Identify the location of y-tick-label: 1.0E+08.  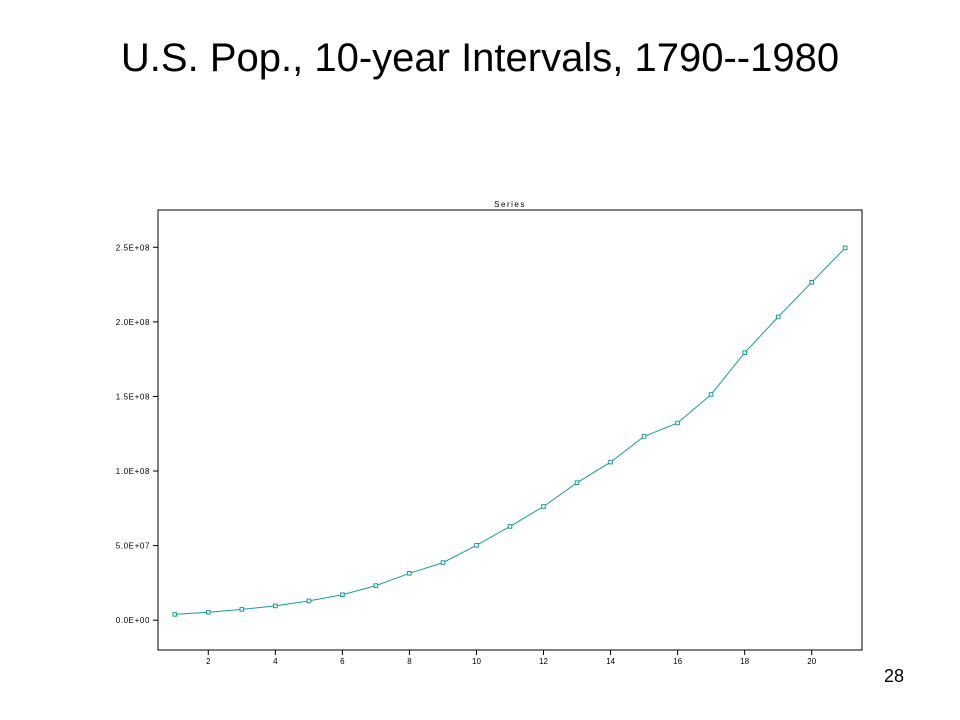
(133, 471).